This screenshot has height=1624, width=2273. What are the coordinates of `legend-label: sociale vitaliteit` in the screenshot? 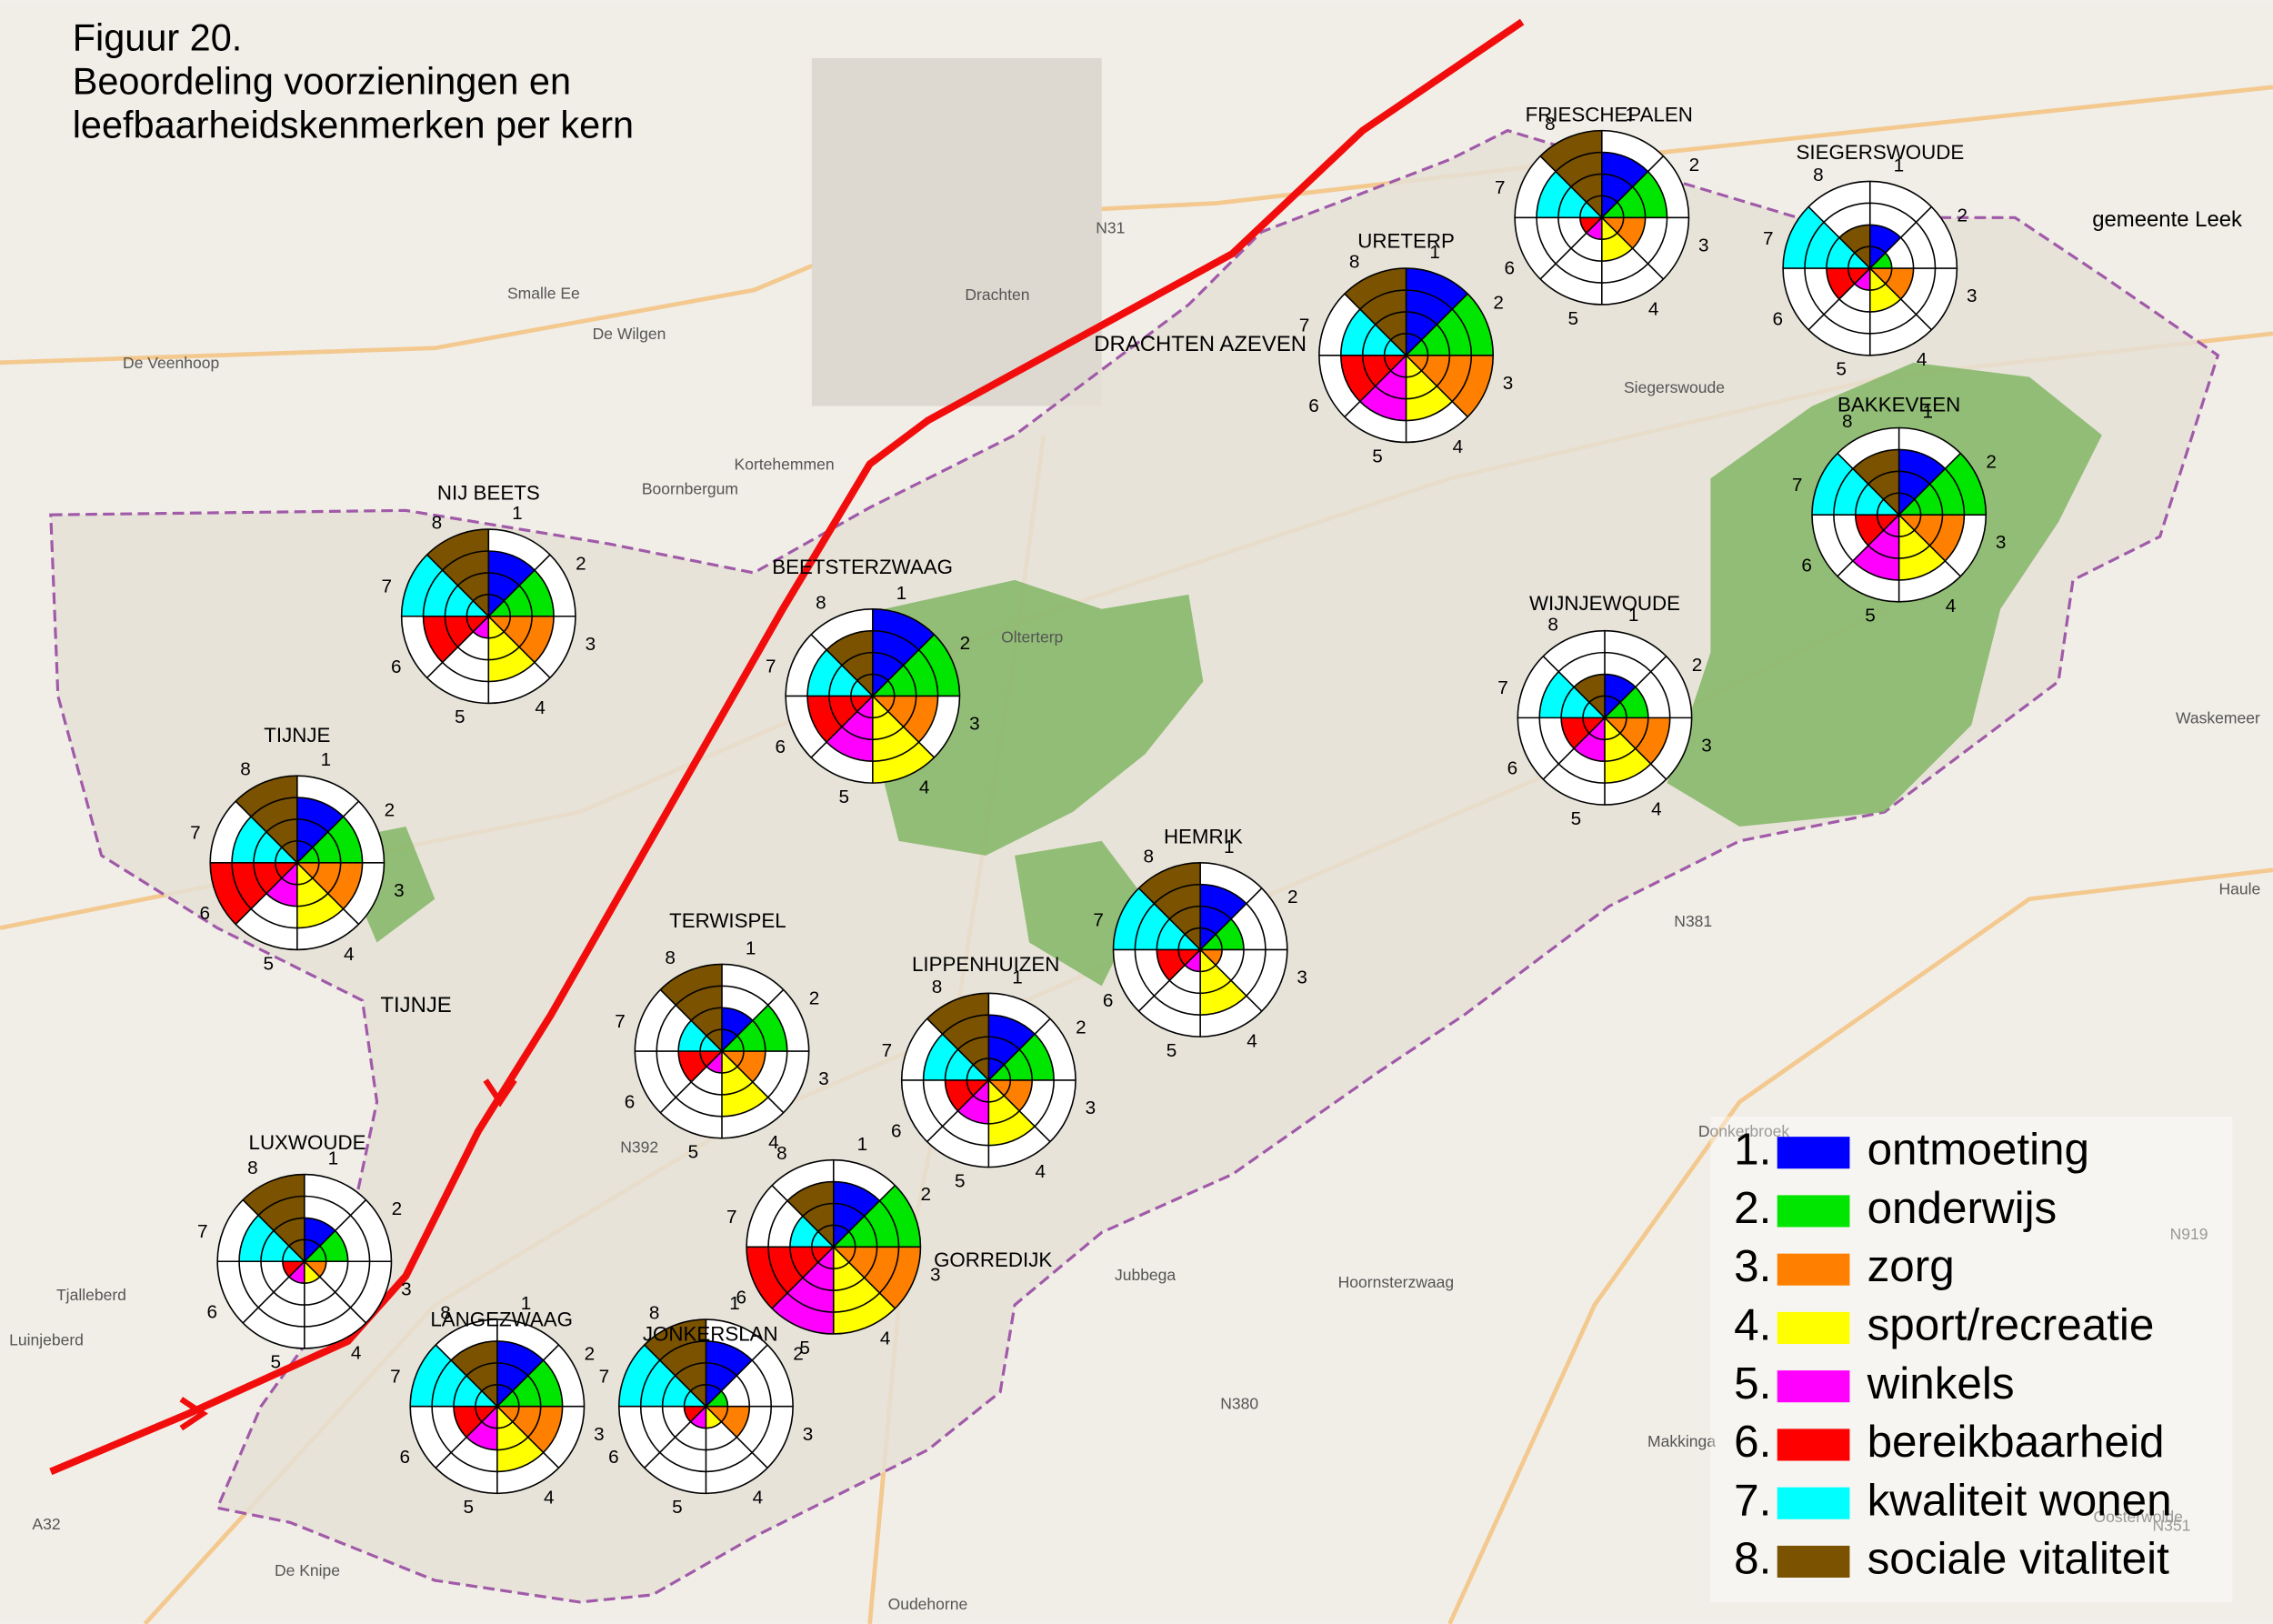 It's located at (2018, 1559).